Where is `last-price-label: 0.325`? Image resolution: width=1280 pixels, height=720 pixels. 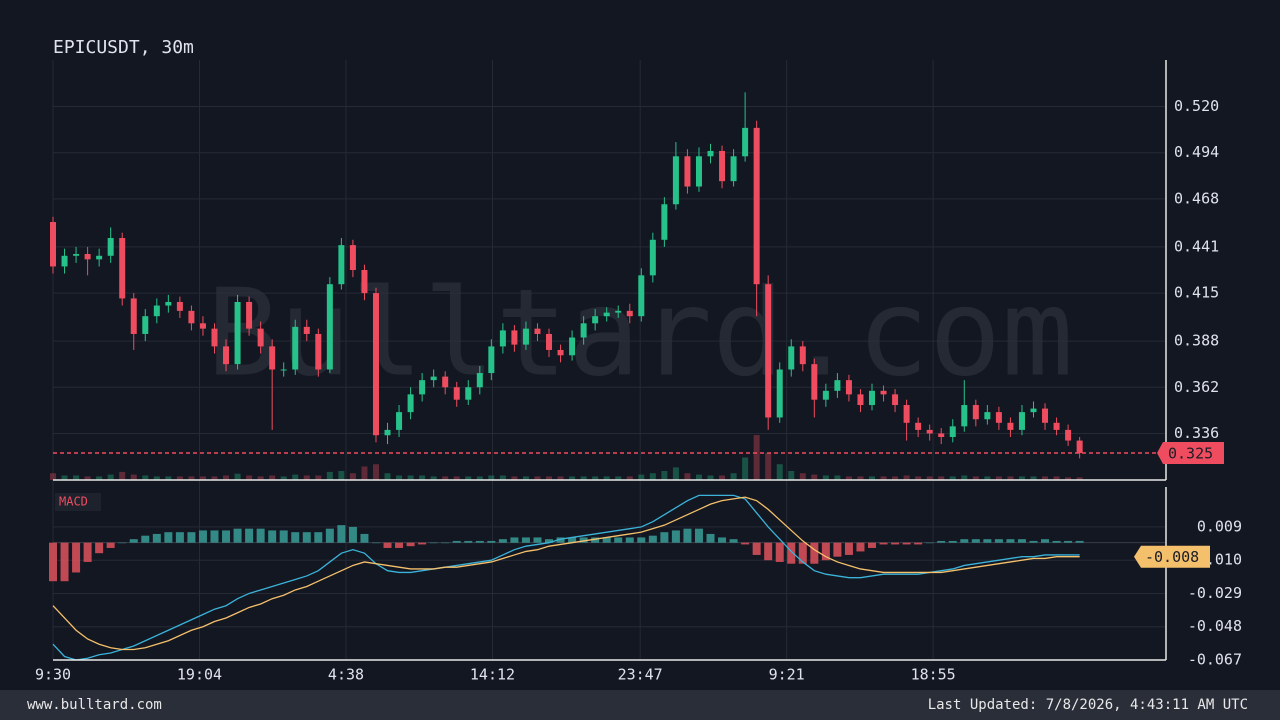
last-price-label: 0.325 is located at coordinates (1190, 453).